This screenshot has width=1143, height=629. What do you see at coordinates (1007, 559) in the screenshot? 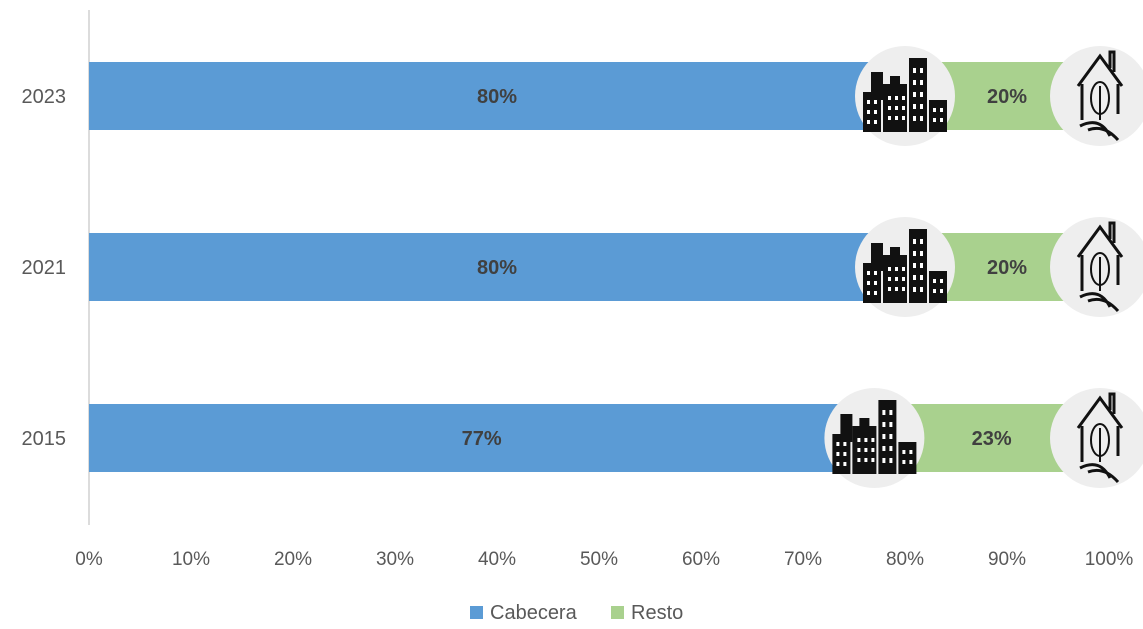
I see `x-tick-label: 90%` at bounding box center [1007, 559].